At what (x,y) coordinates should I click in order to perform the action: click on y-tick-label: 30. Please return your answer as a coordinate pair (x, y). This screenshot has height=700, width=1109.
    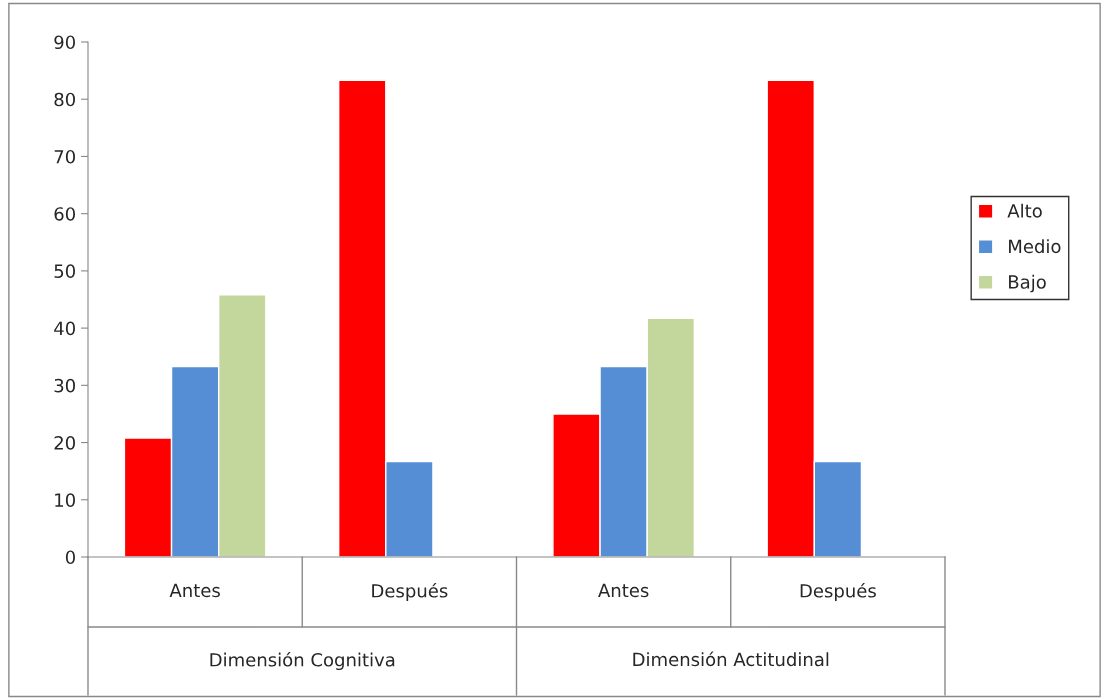
    Looking at the image, I should click on (64, 385).